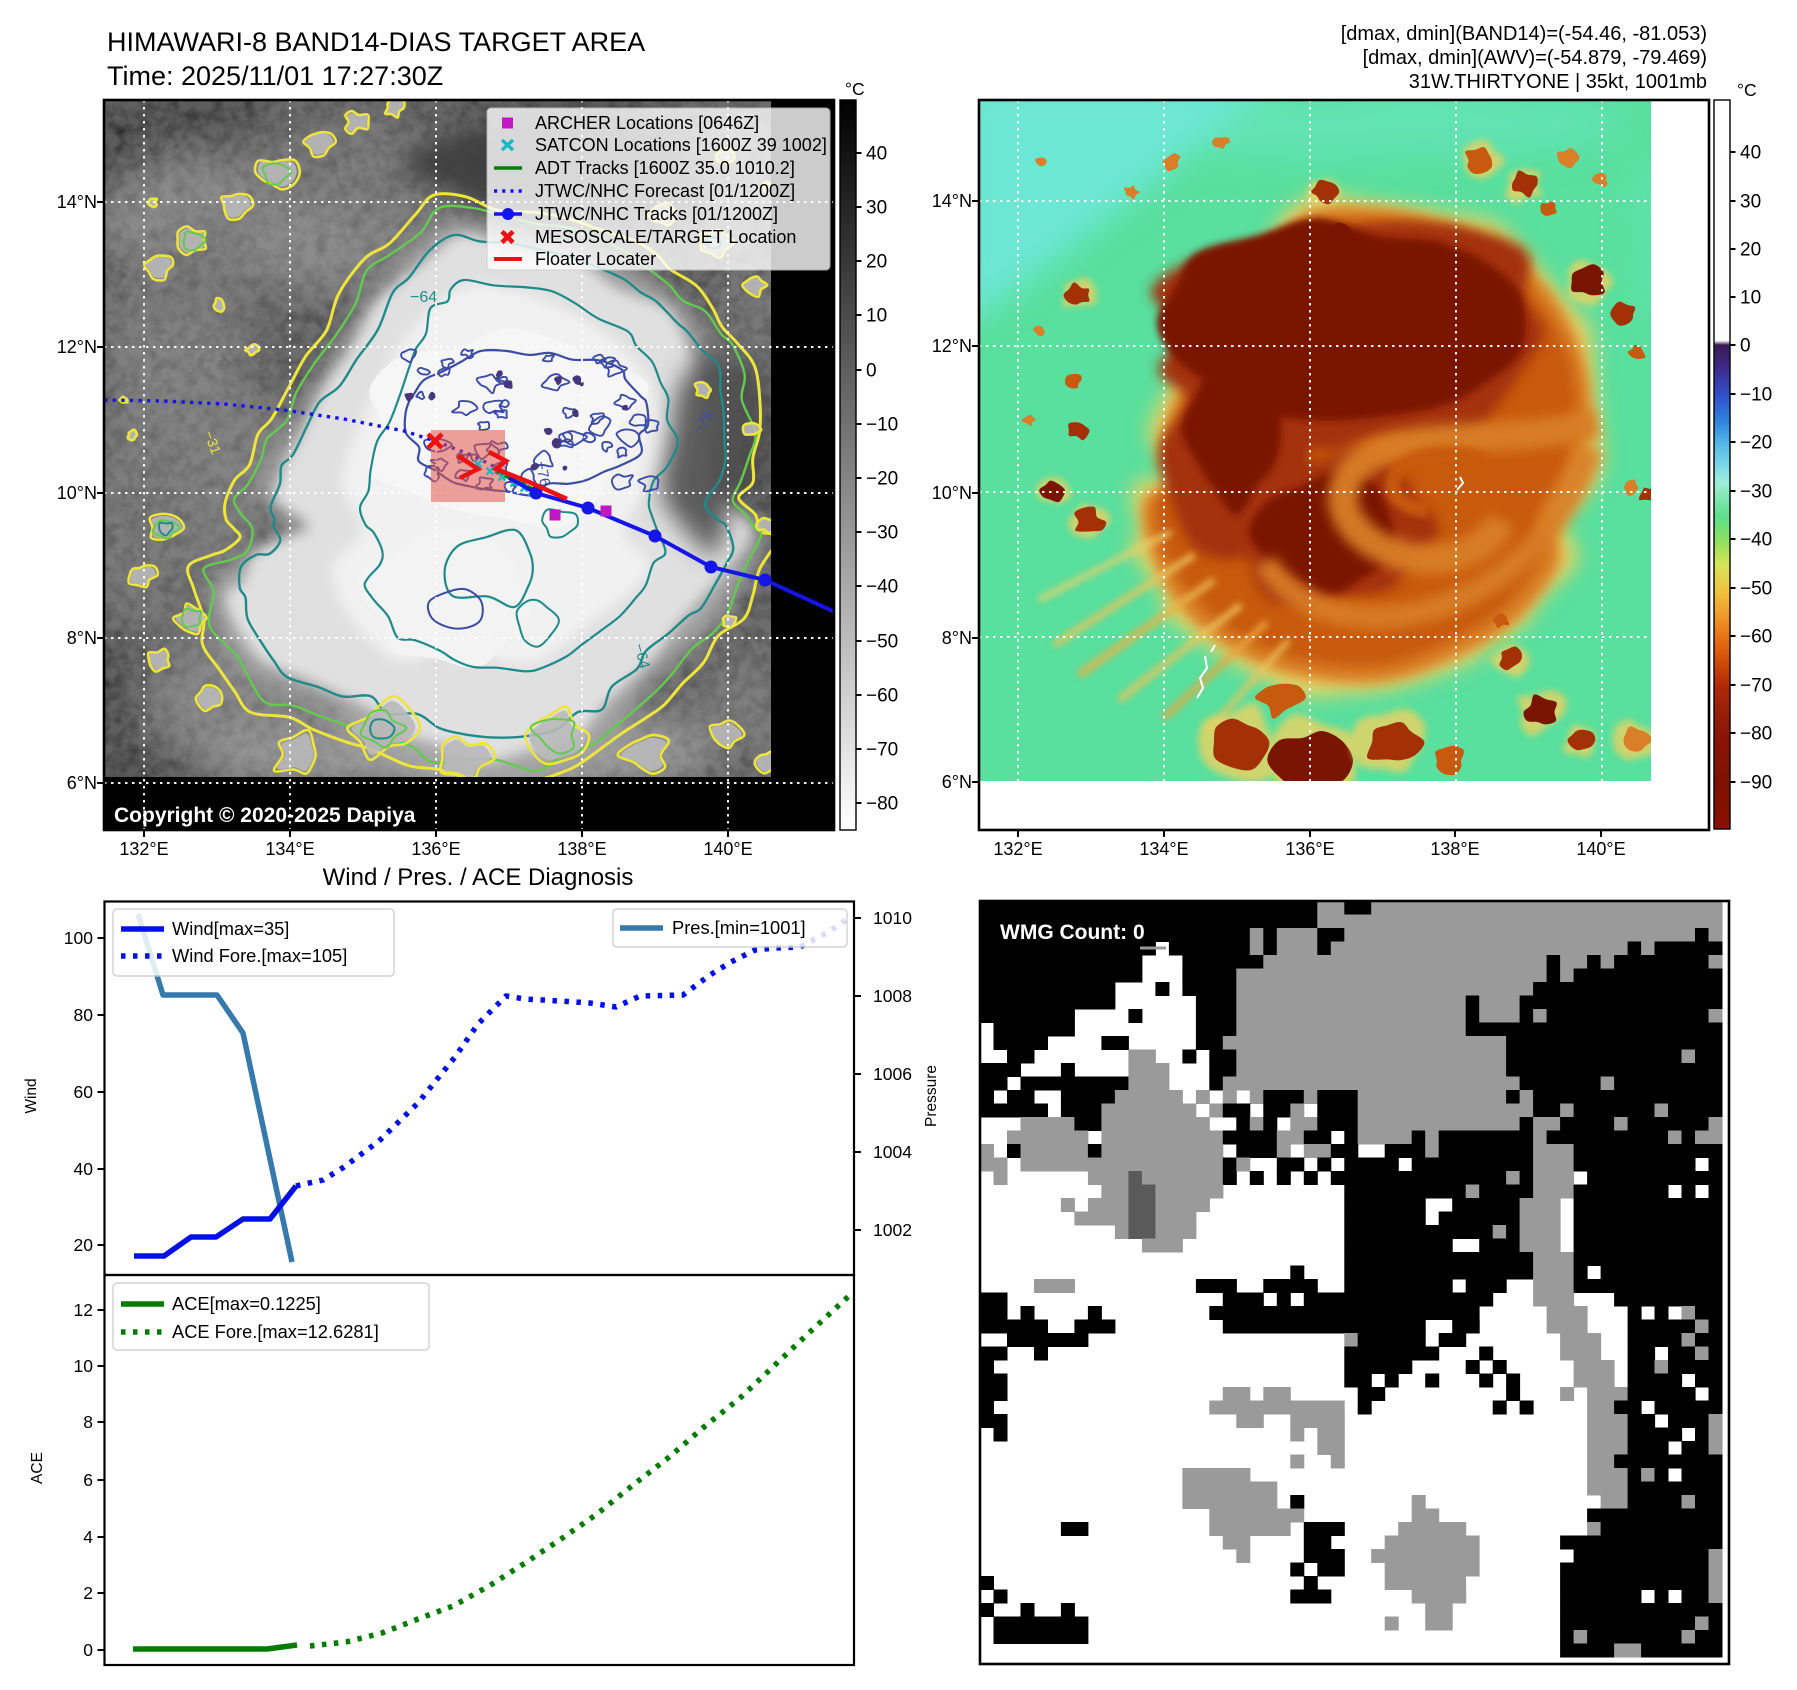 The height and width of the screenshot is (1690, 1797). I want to click on svg-text:SATCON Locations [1600Z 39 100: SATCON Locations [1600Z 39 1002], so click(681, 145).